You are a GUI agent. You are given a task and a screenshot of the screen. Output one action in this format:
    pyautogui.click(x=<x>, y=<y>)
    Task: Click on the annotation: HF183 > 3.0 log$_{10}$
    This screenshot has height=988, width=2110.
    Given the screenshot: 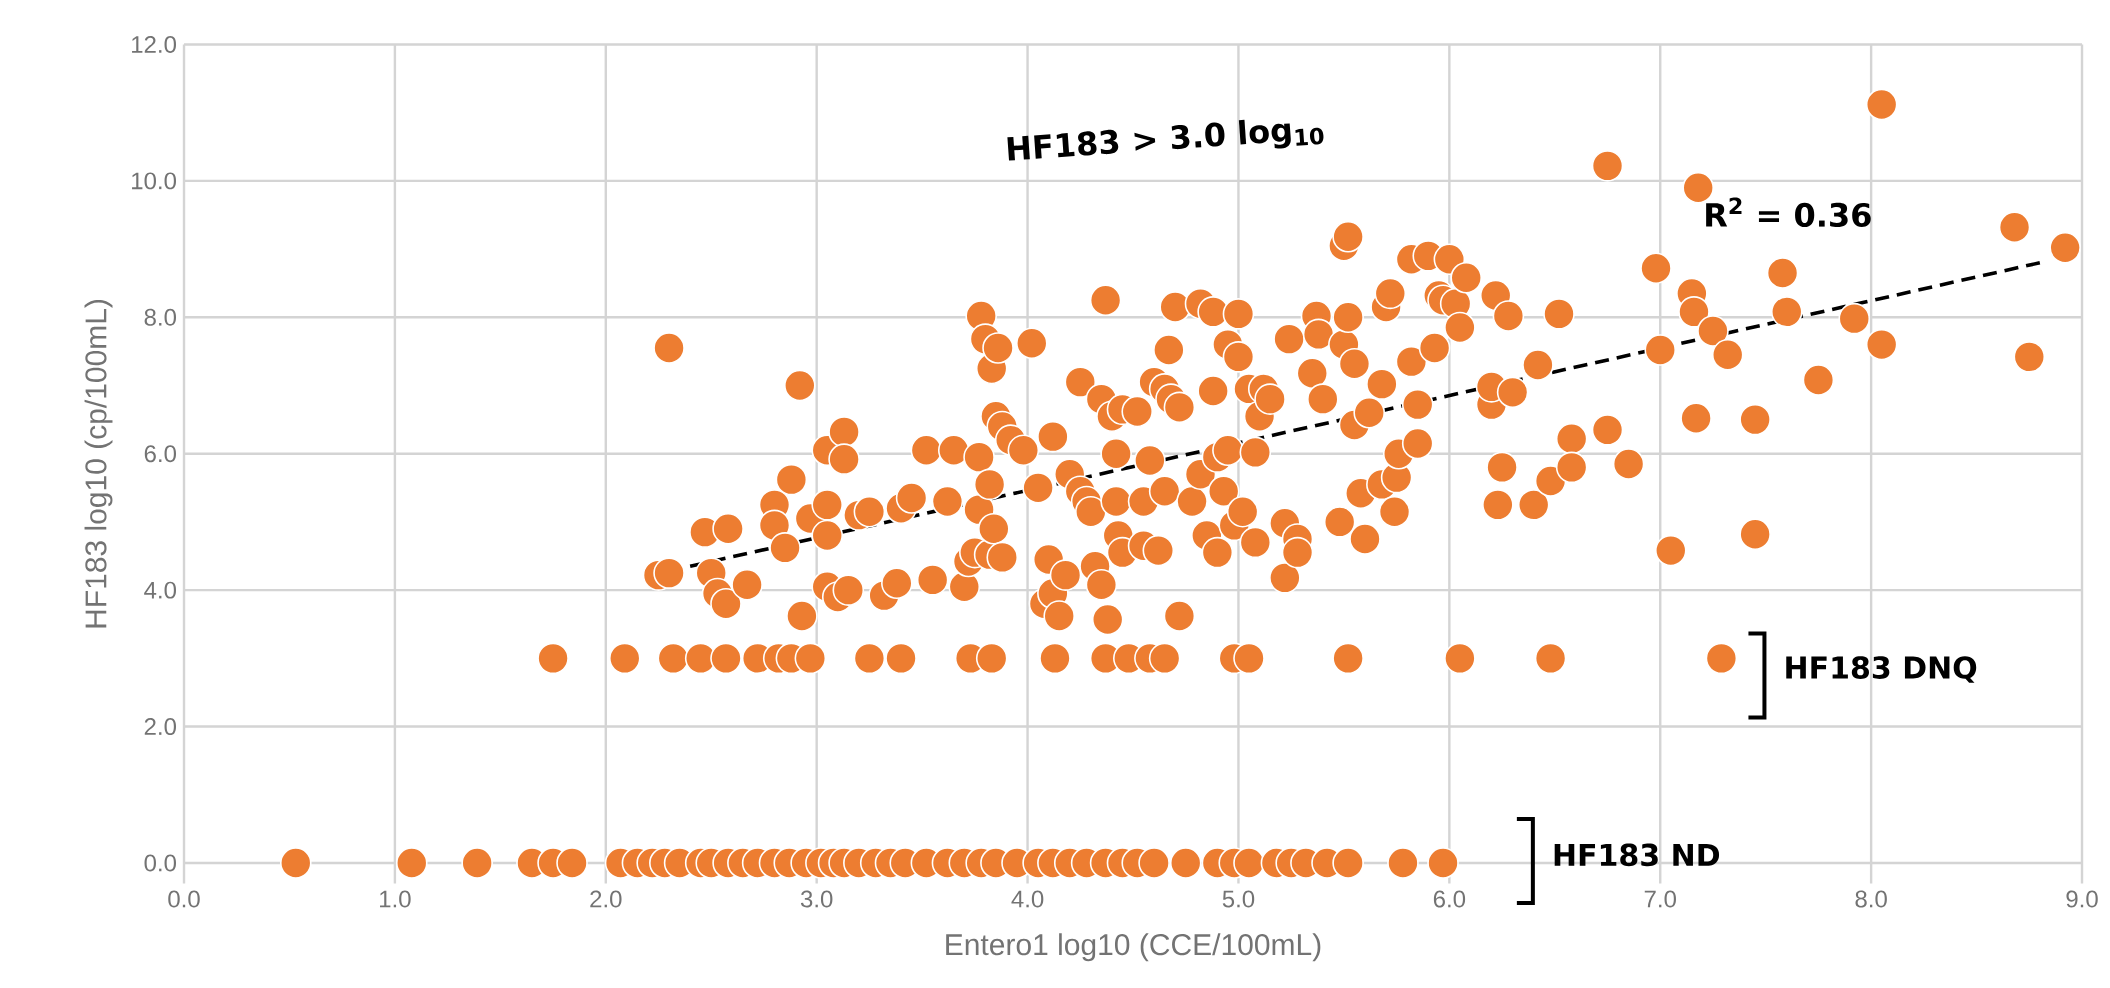 What is the action you would take?
    pyautogui.click(x=1165, y=140)
    